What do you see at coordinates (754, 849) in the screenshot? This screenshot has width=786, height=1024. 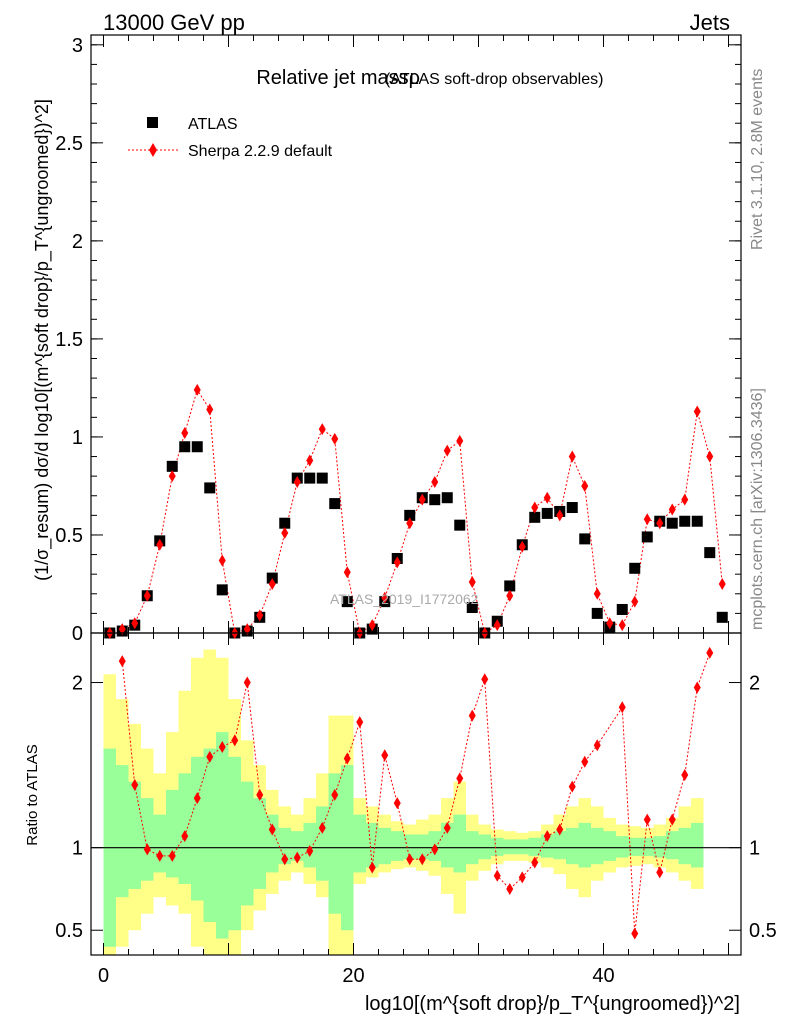 I see `ratio-tick-label-right: 1` at bounding box center [754, 849].